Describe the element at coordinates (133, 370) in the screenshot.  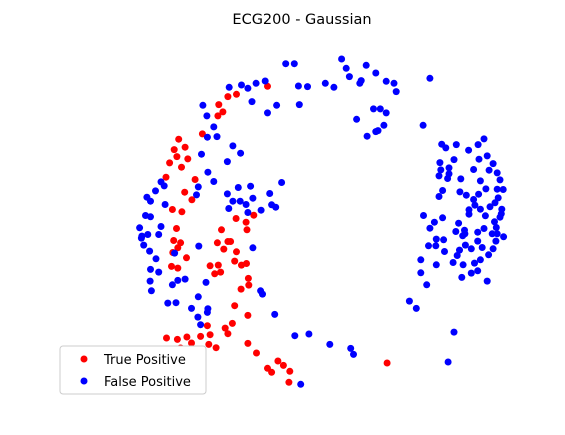
I see `legend: True Positive False Positive` at that location.